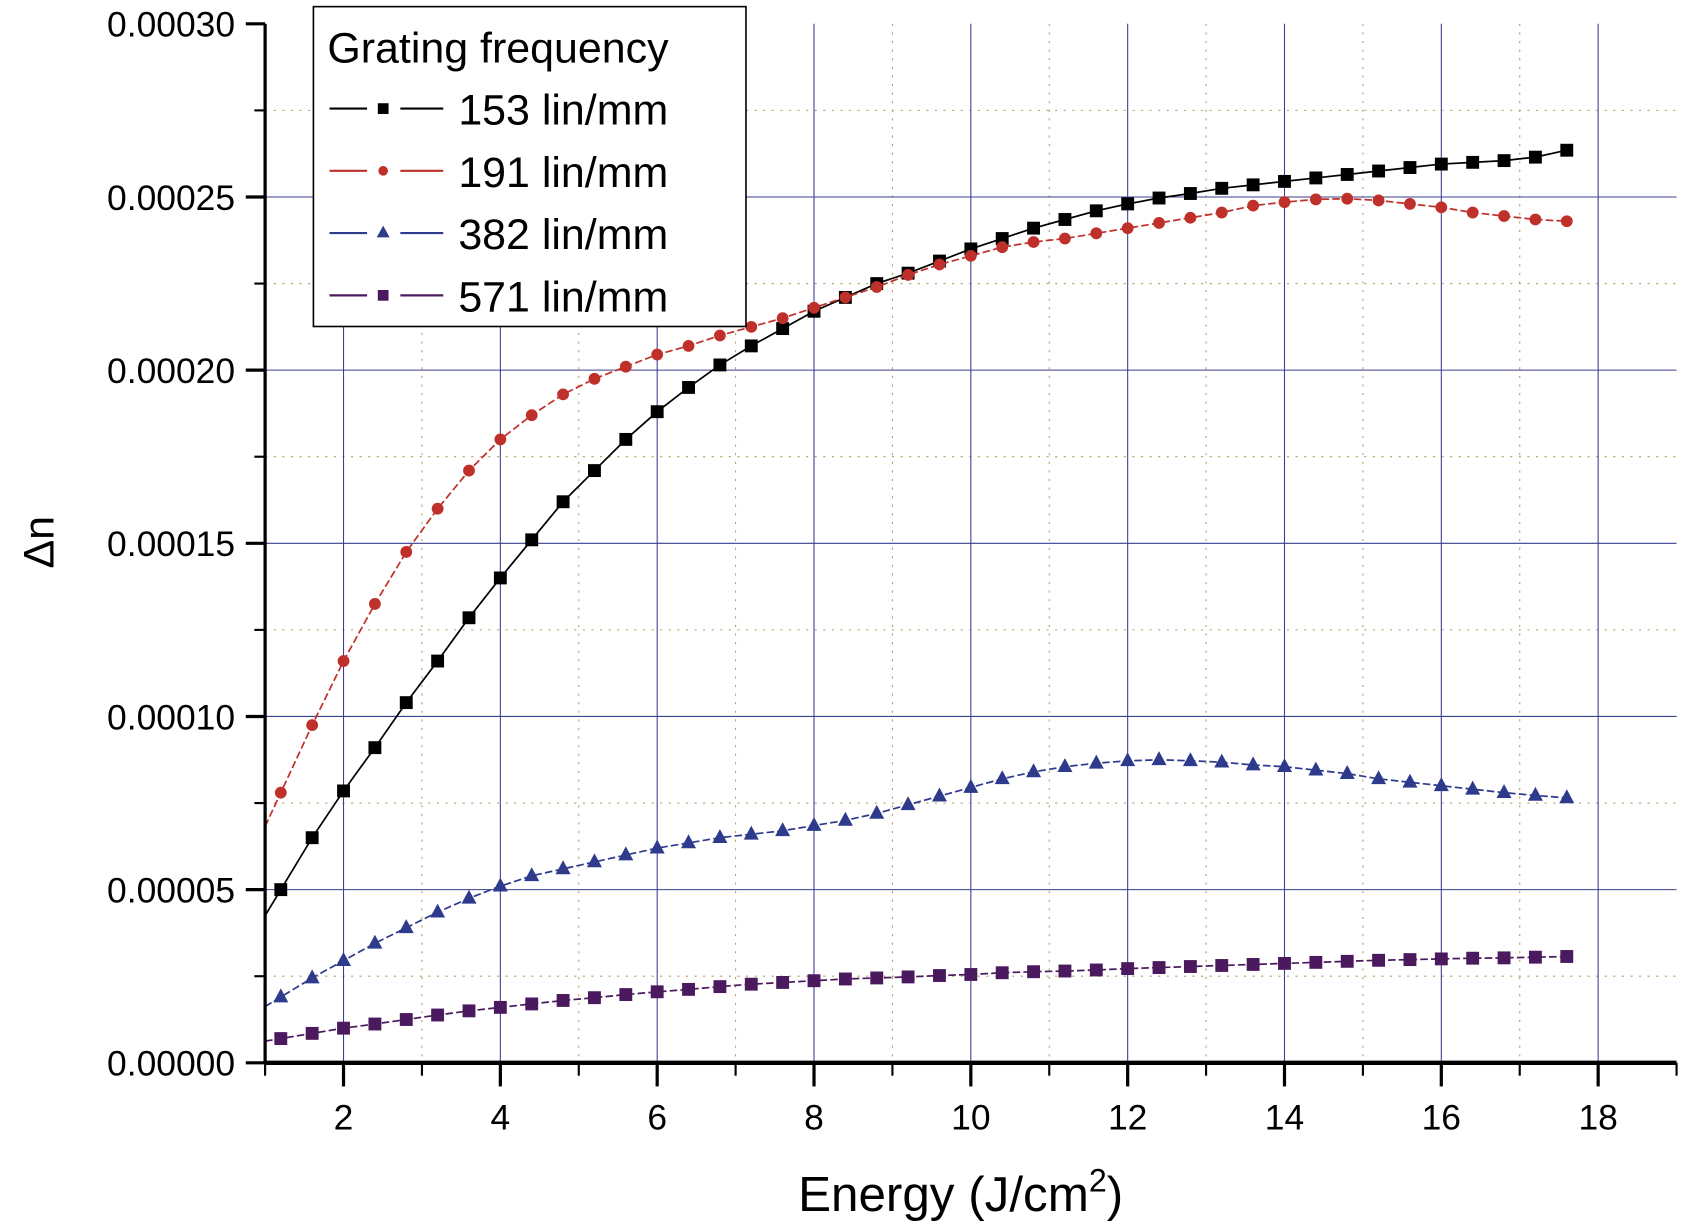 This screenshot has height=1224, width=1683. I want to click on x-tick-label: 2, so click(344, 1117).